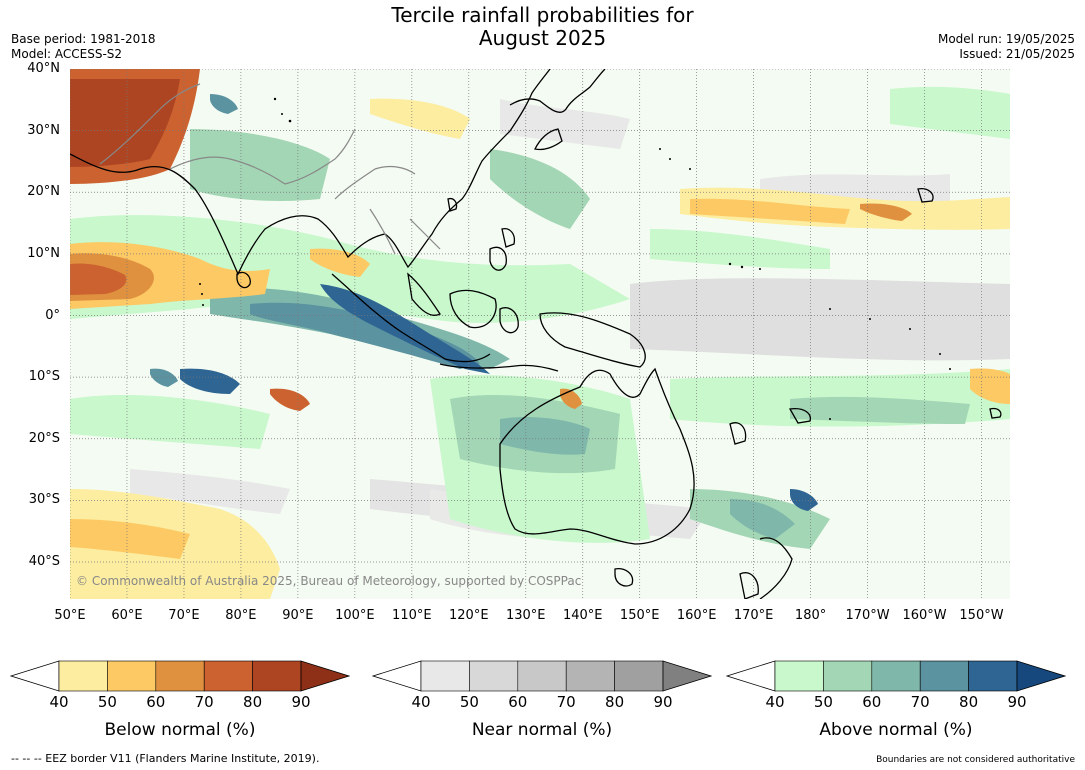  Describe the element at coordinates (753, 615) in the screenshot. I see `longitude-label: 170°E` at that location.